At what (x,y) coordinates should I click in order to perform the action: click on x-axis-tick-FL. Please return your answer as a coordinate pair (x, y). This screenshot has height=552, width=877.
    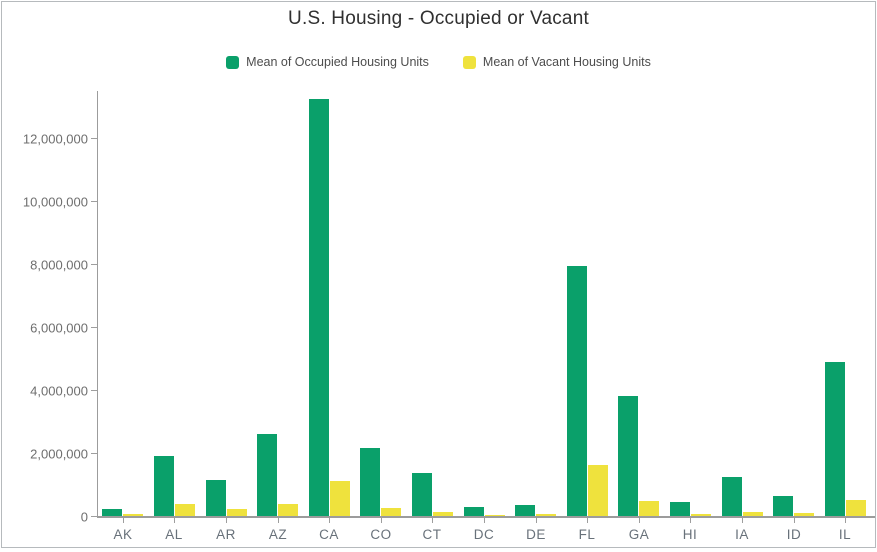
    Looking at the image, I should click on (587, 520).